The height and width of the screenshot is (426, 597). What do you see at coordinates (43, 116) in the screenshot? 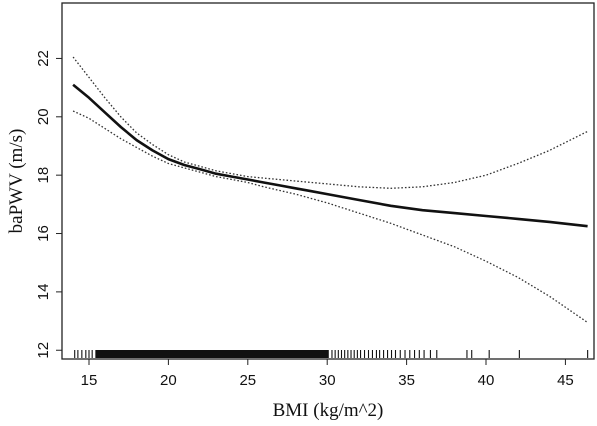
I see `y-tick-label: 20` at bounding box center [43, 116].